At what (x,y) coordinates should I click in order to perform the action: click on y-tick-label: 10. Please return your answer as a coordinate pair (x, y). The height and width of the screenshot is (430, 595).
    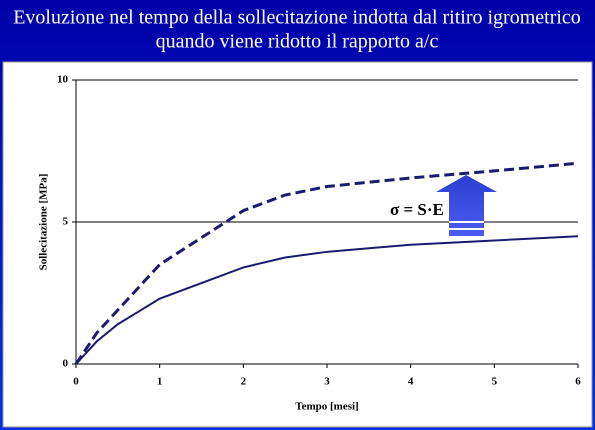
    Looking at the image, I should click on (63, 80).